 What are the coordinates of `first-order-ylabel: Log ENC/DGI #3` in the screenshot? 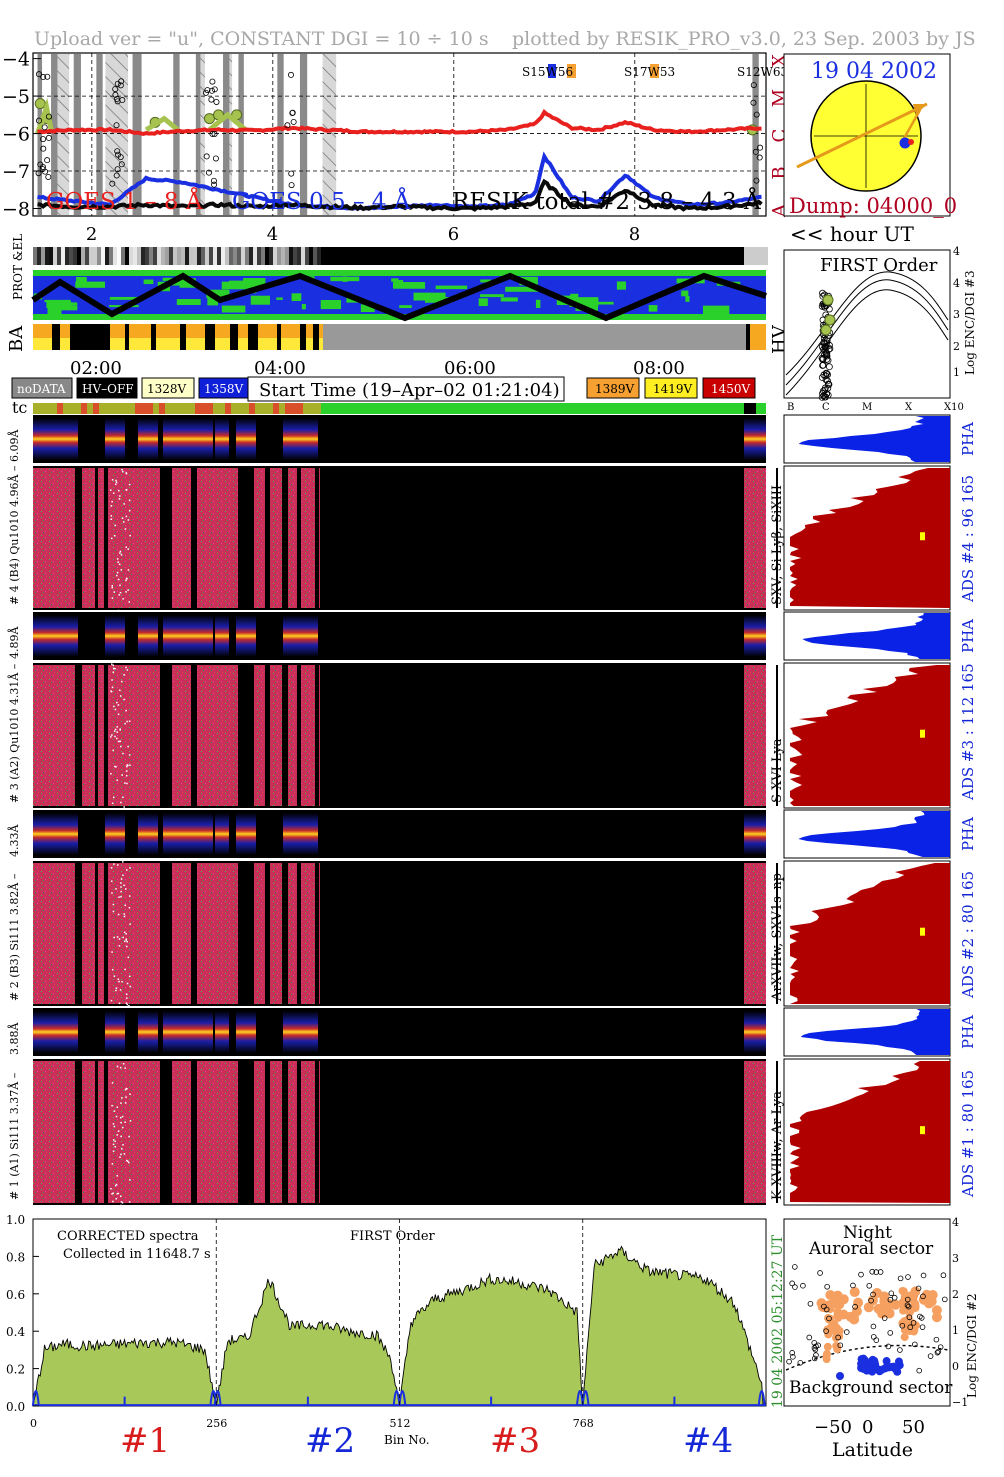 It's located at (970, 322).